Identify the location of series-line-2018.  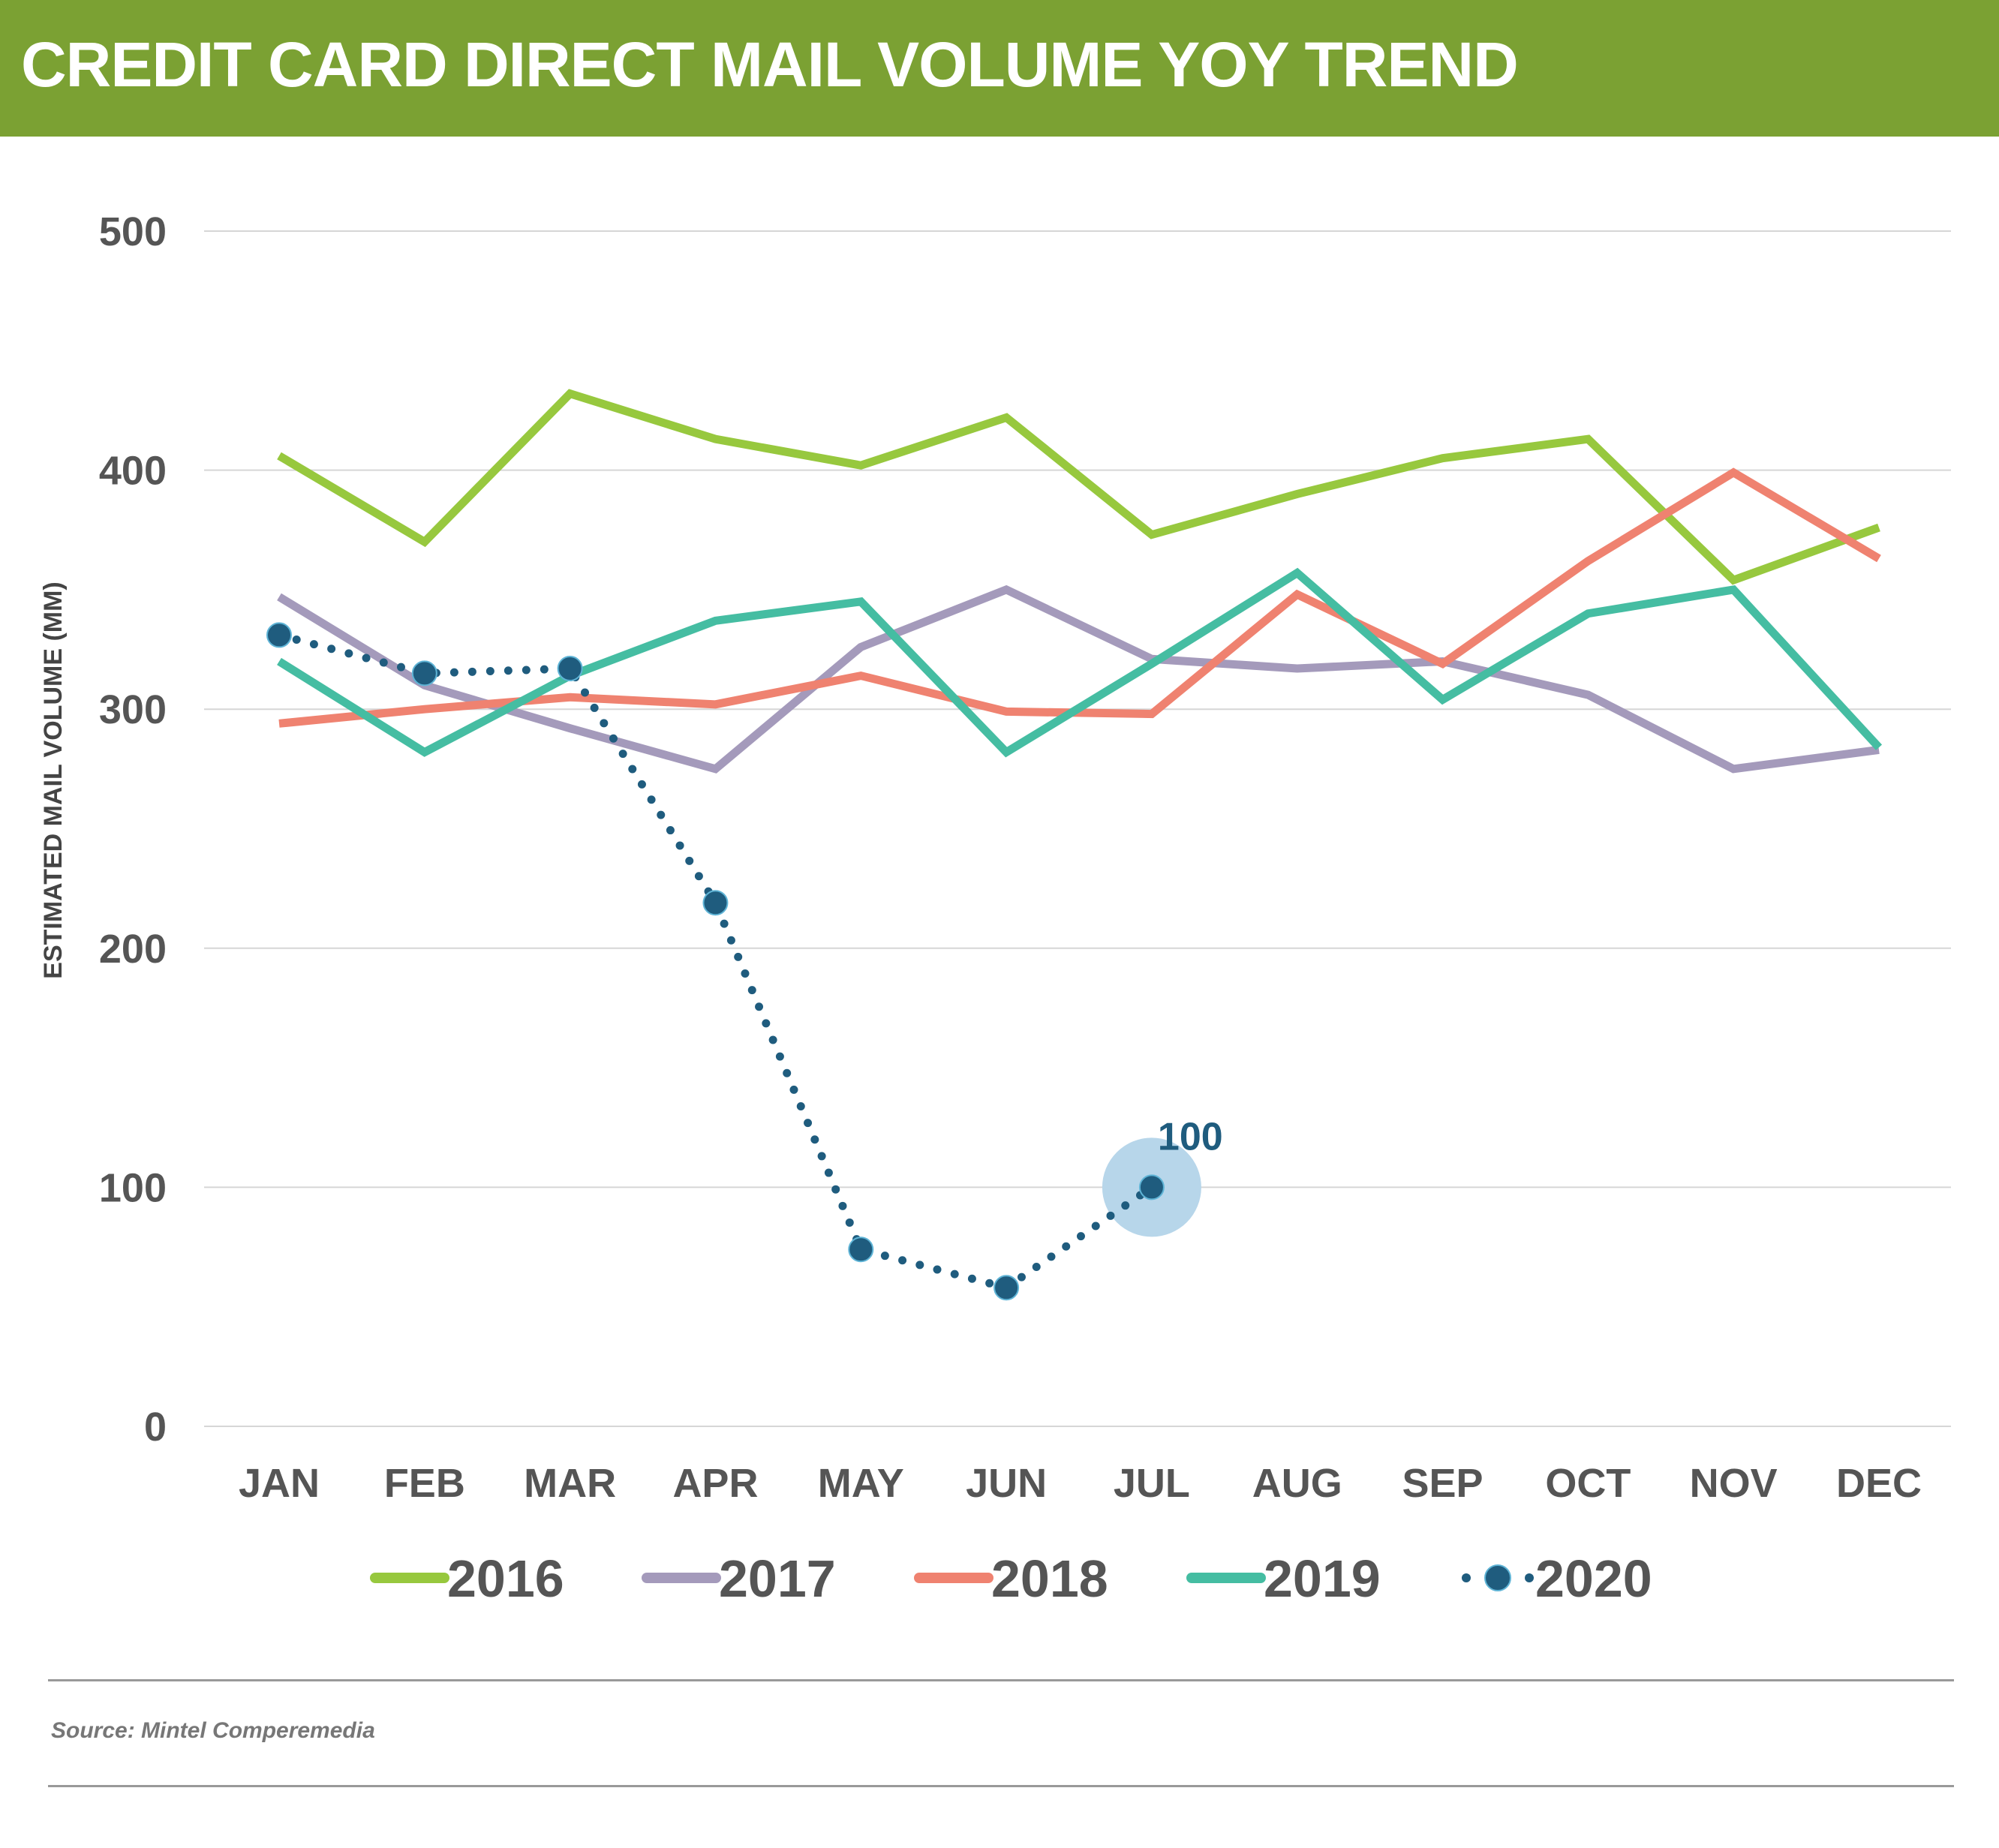
(1079, 597).